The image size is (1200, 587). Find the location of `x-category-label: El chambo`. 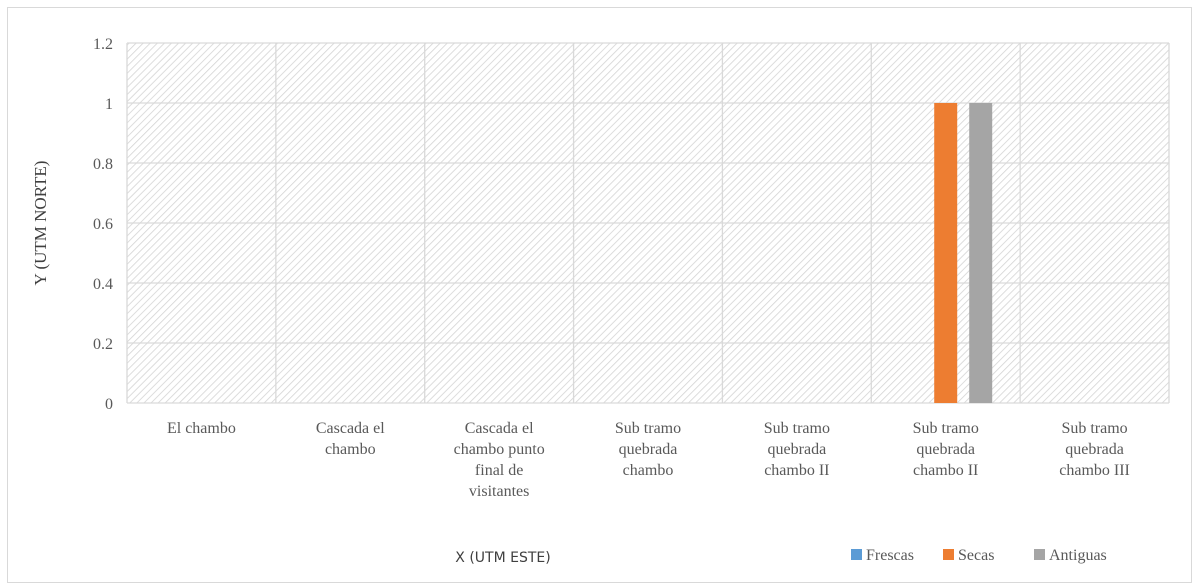

x-category-label: El chambo is located at coordinates (201, 428).